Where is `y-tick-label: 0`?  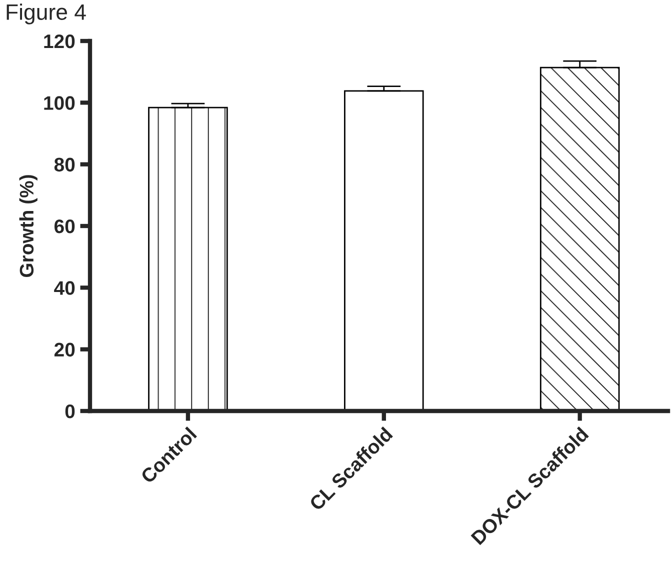 y-tick-label: 0 is located at coordinates (70, 411).